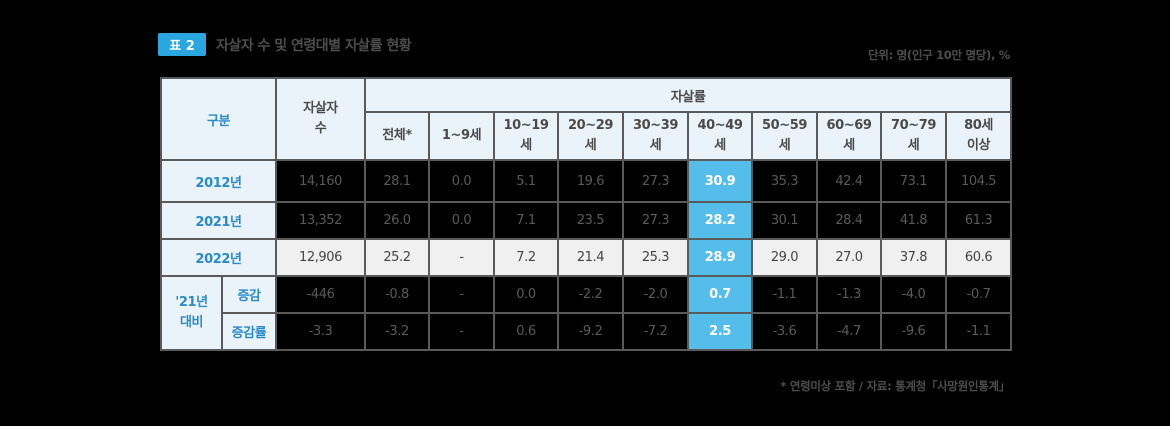  What do you see at coordinates (461, 136) in the screenshot?
I see `header-rate-col: 1~9세` at bounding box center [461, 136].